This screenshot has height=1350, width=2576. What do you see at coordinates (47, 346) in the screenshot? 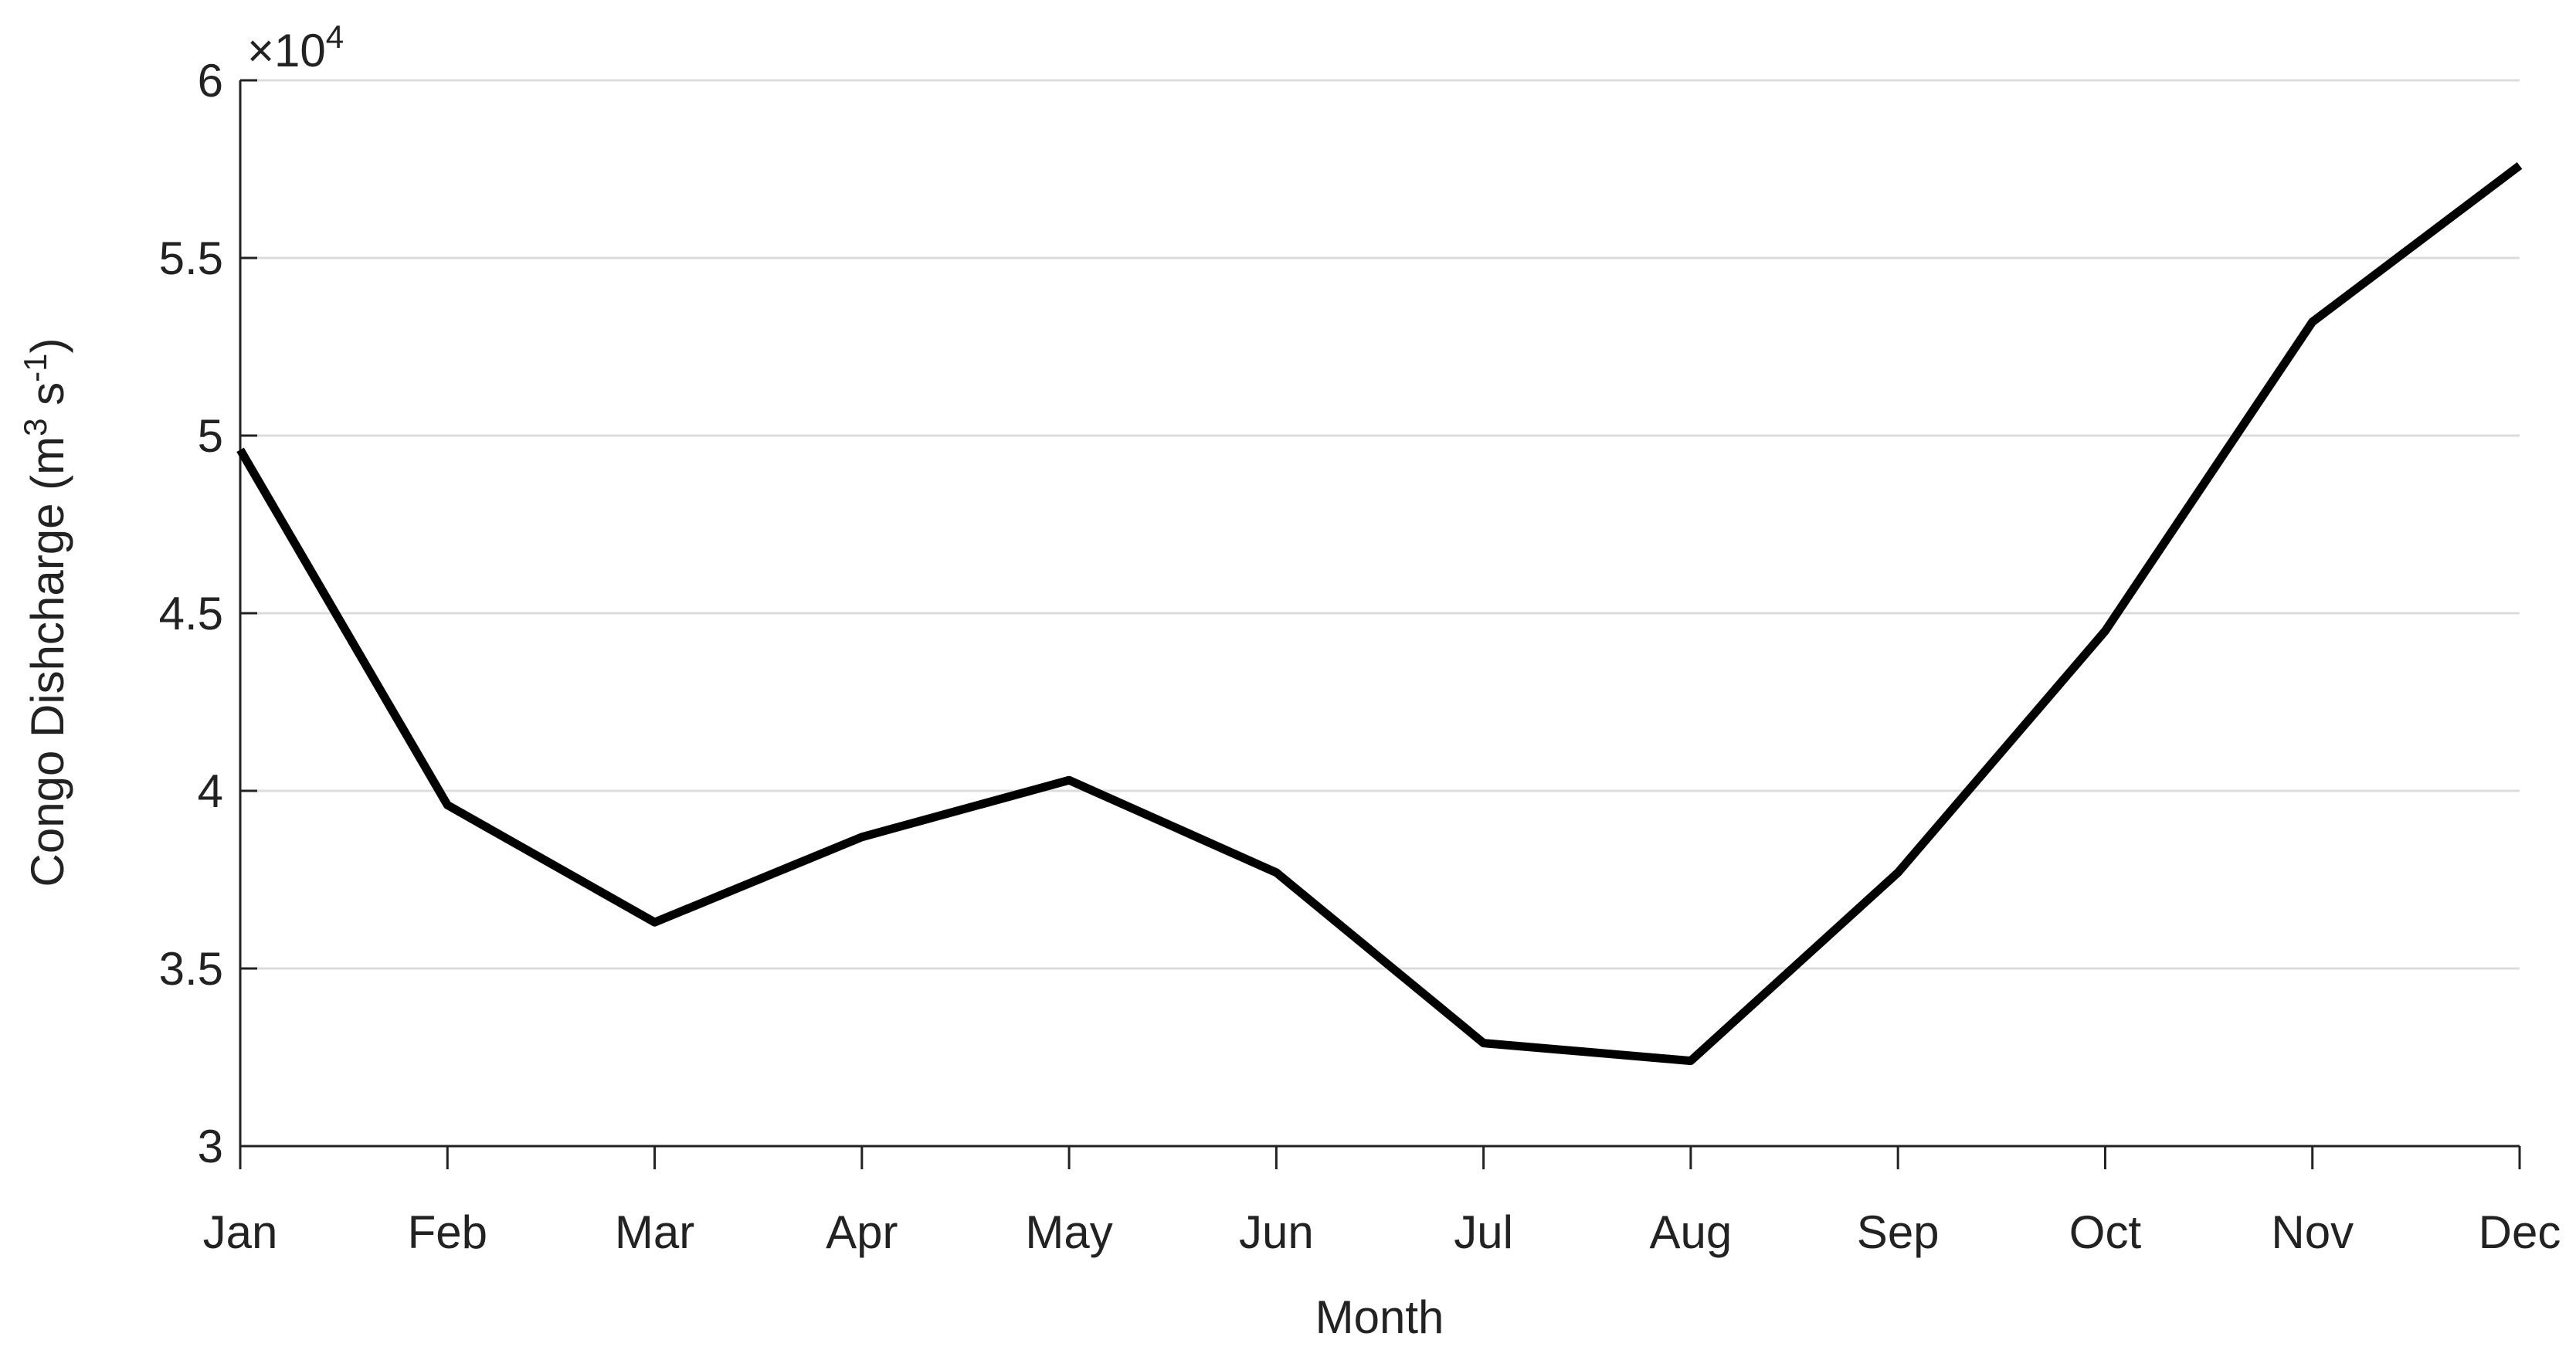
I see `y-label-part: )` at bounding box center [47, 346].